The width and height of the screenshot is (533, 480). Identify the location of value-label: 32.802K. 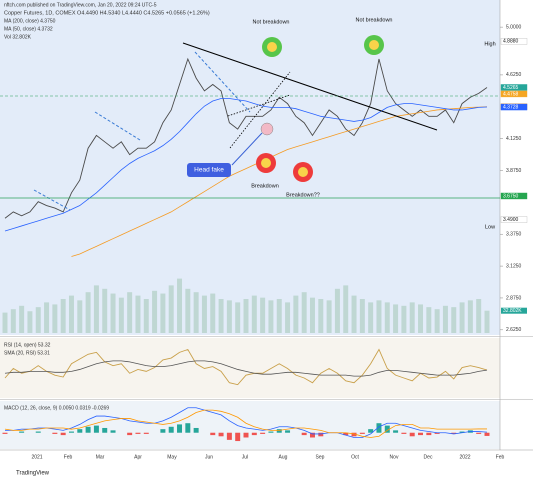
(512, 311).